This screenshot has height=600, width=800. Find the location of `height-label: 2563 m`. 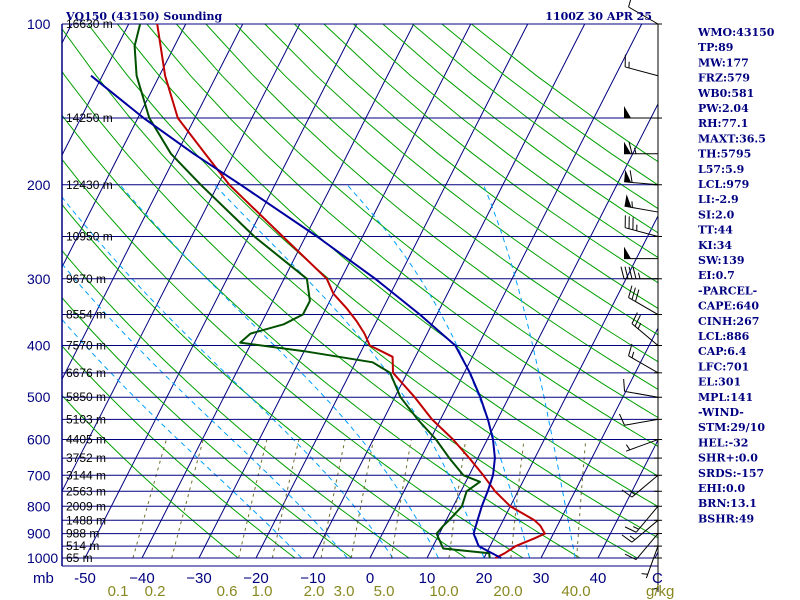

height-label: 2563 m is located at coordinates (86, 491).